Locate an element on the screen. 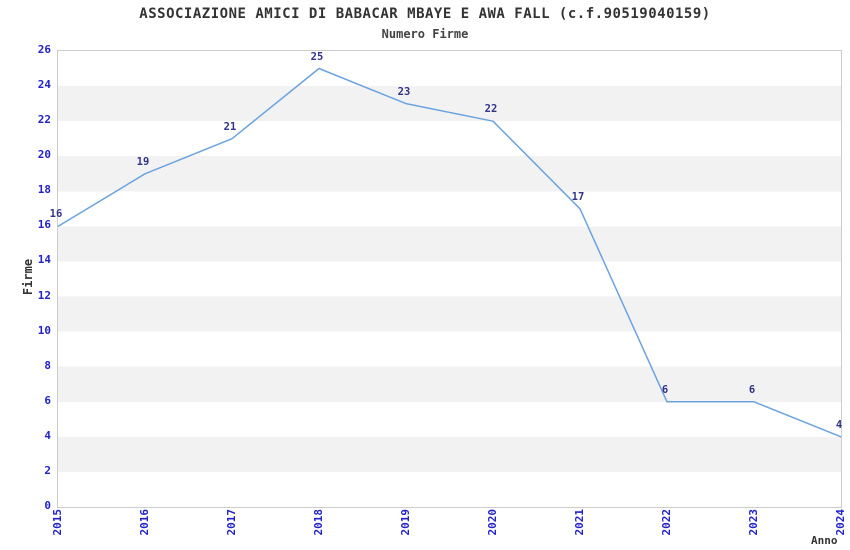 The image size is (850, 550). y-tick-label: 18 is located at coordinates (44, 190).